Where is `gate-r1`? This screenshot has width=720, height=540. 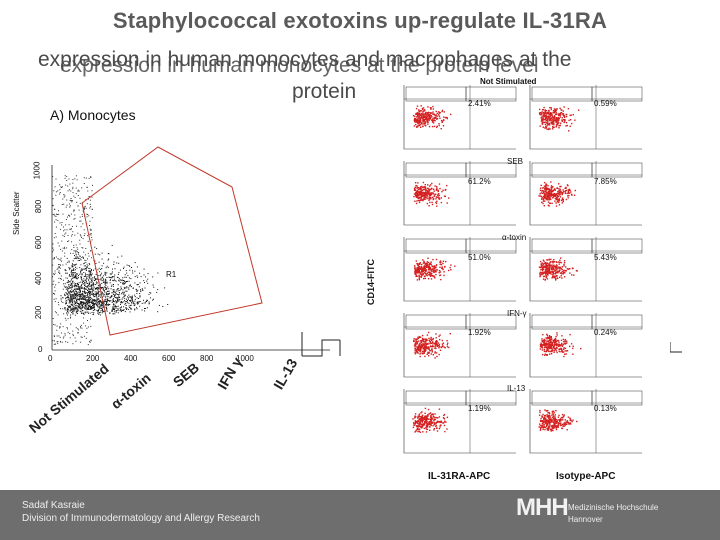 gate-r1 is located at coordinates (172, 241).